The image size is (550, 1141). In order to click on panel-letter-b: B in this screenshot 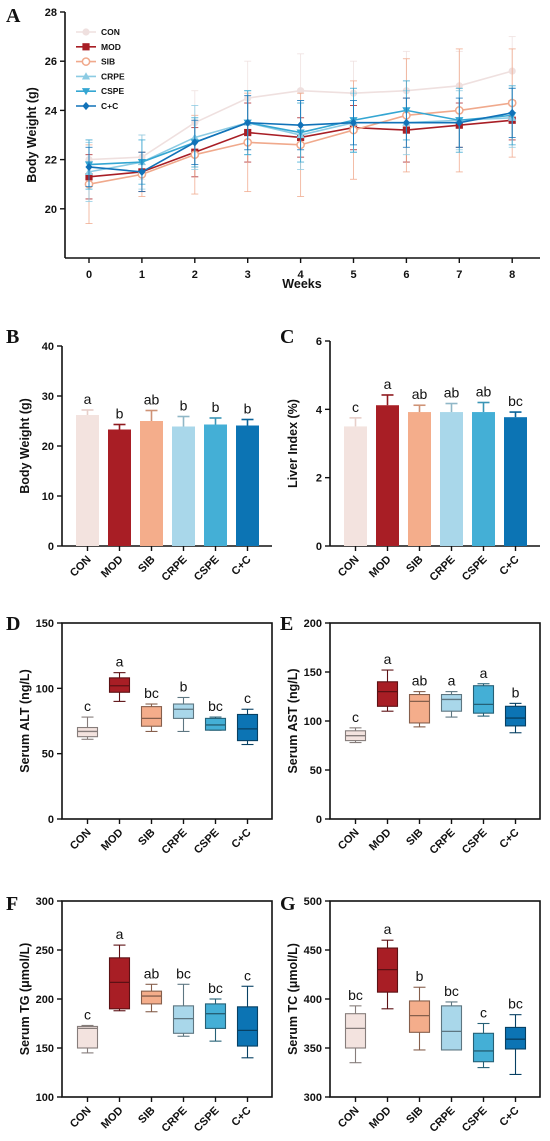, I will do `click(12, 337)`.